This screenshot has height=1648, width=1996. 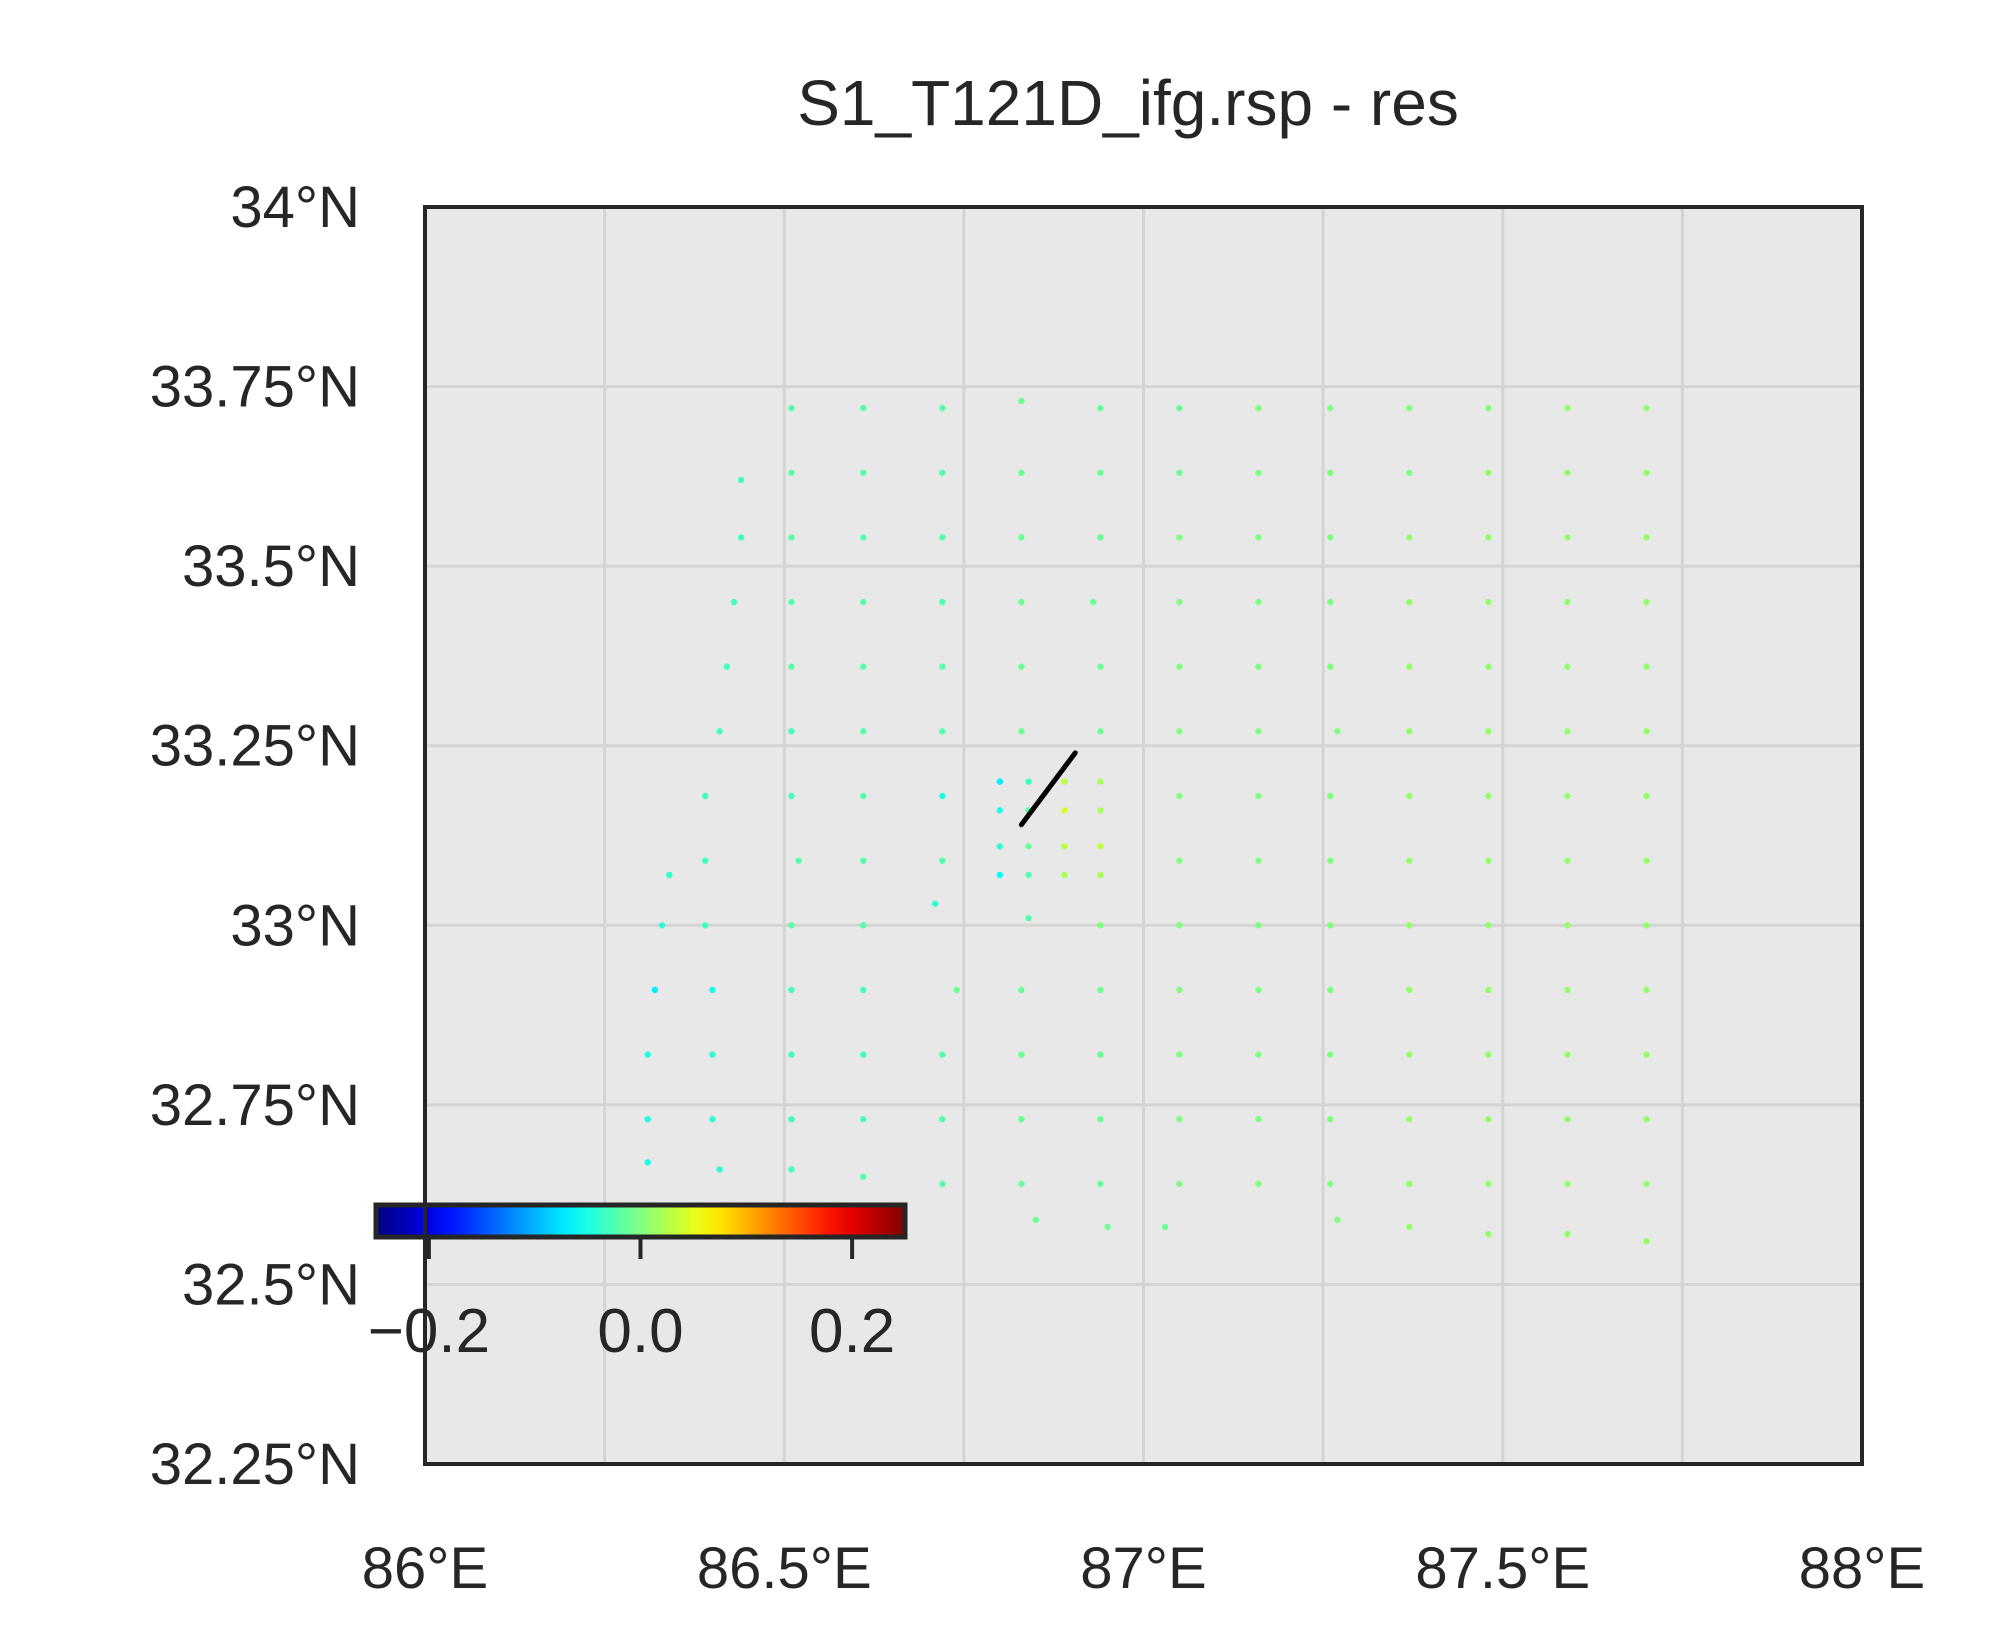 What do you see at coordinates (429, 1331) in the screenshot?
I see `colorbar-tick-label: −0.2` at bounding box center [429, 1331].